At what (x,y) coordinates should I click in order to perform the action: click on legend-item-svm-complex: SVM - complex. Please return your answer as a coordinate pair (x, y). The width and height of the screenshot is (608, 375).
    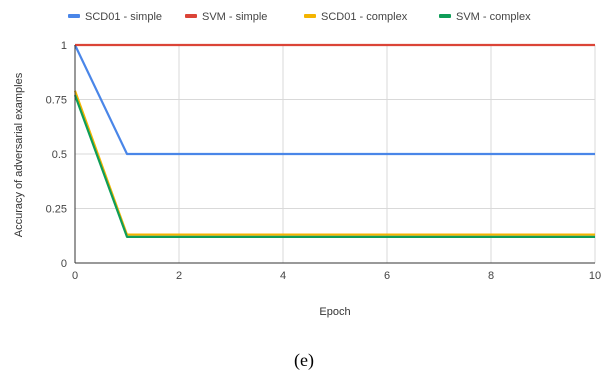
    Looking at the image, I should click on (485, 17).